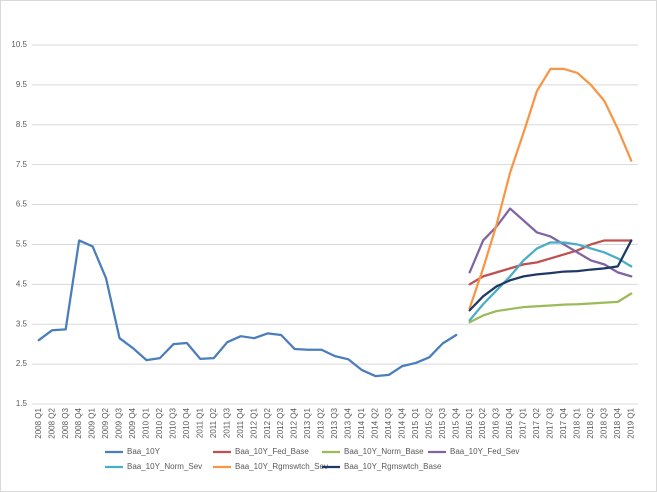  Describe the element at coordinates (630, 422) in the screenshot. I see `x-tick-label: 2019 Q1` at that location.